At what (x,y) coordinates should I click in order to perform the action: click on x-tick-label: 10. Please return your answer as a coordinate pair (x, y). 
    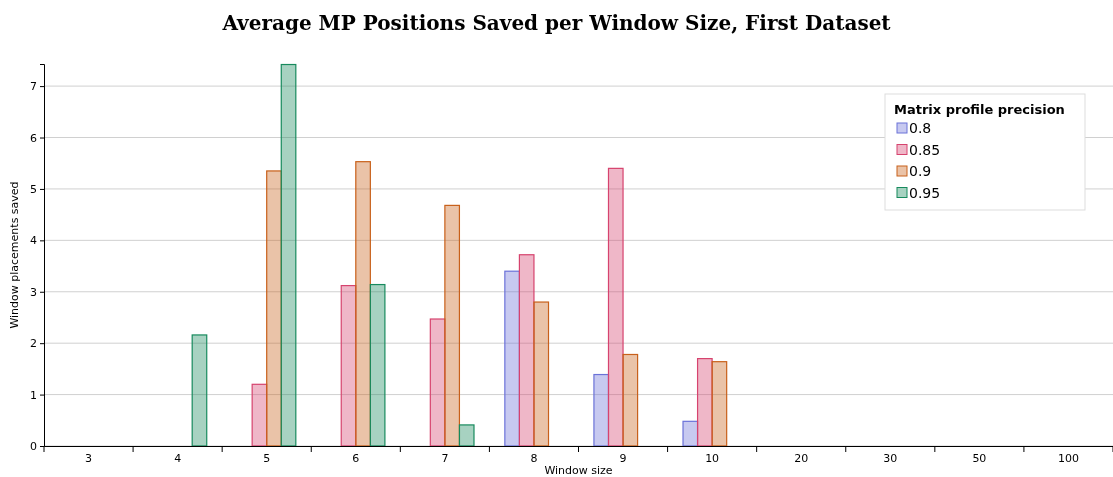
    Looking at the image, I should click on (712, 458).